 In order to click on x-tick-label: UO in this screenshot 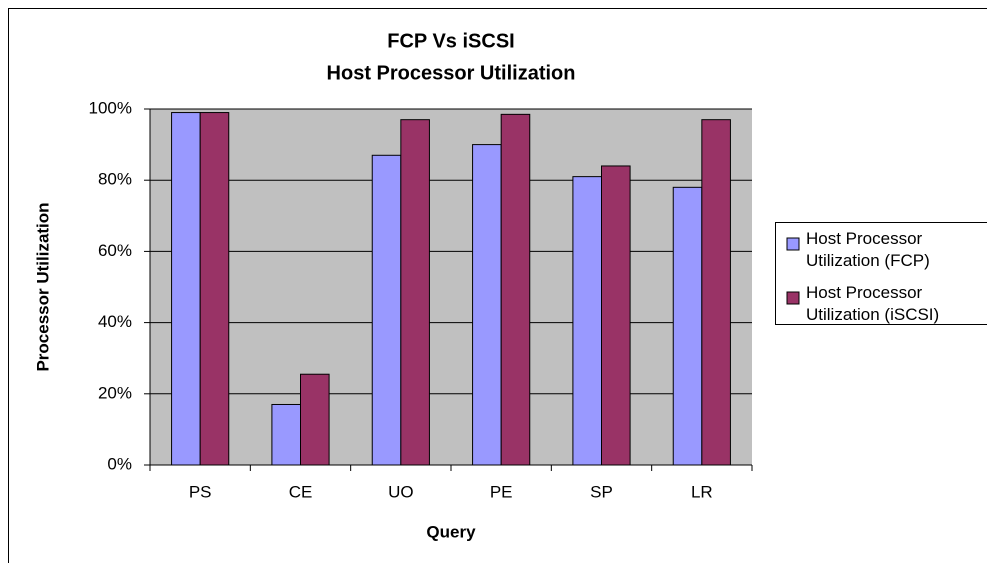, I will do `click(401, 491)`.